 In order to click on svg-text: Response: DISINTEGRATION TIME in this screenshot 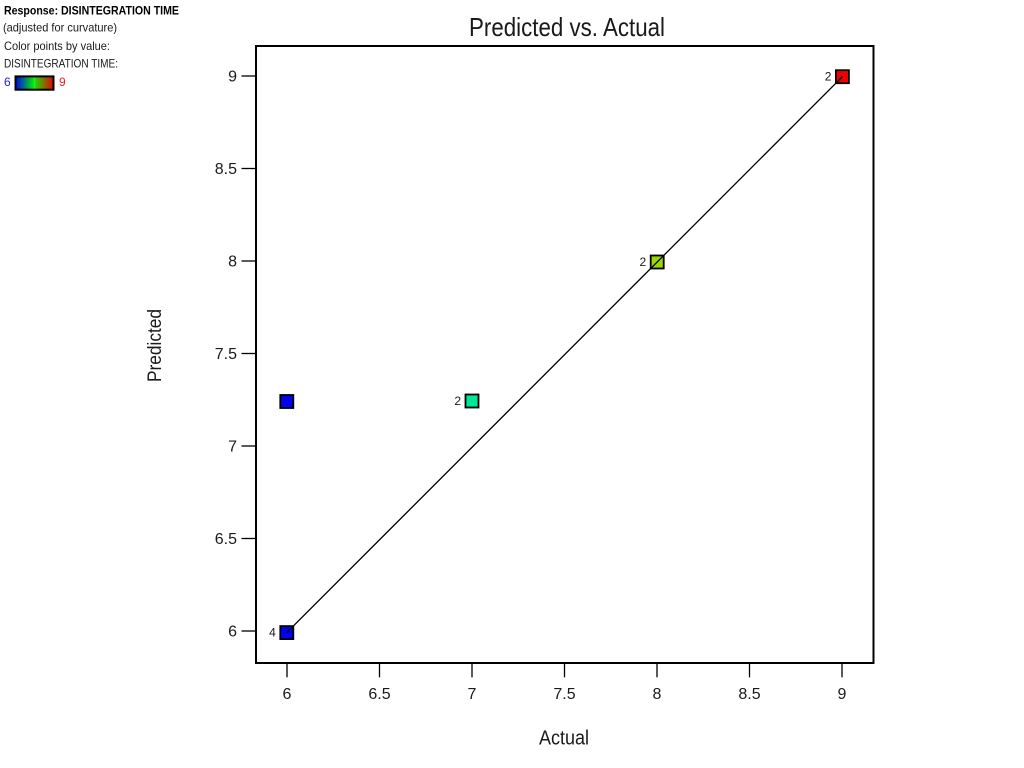, I will do `click(91, 11)`.